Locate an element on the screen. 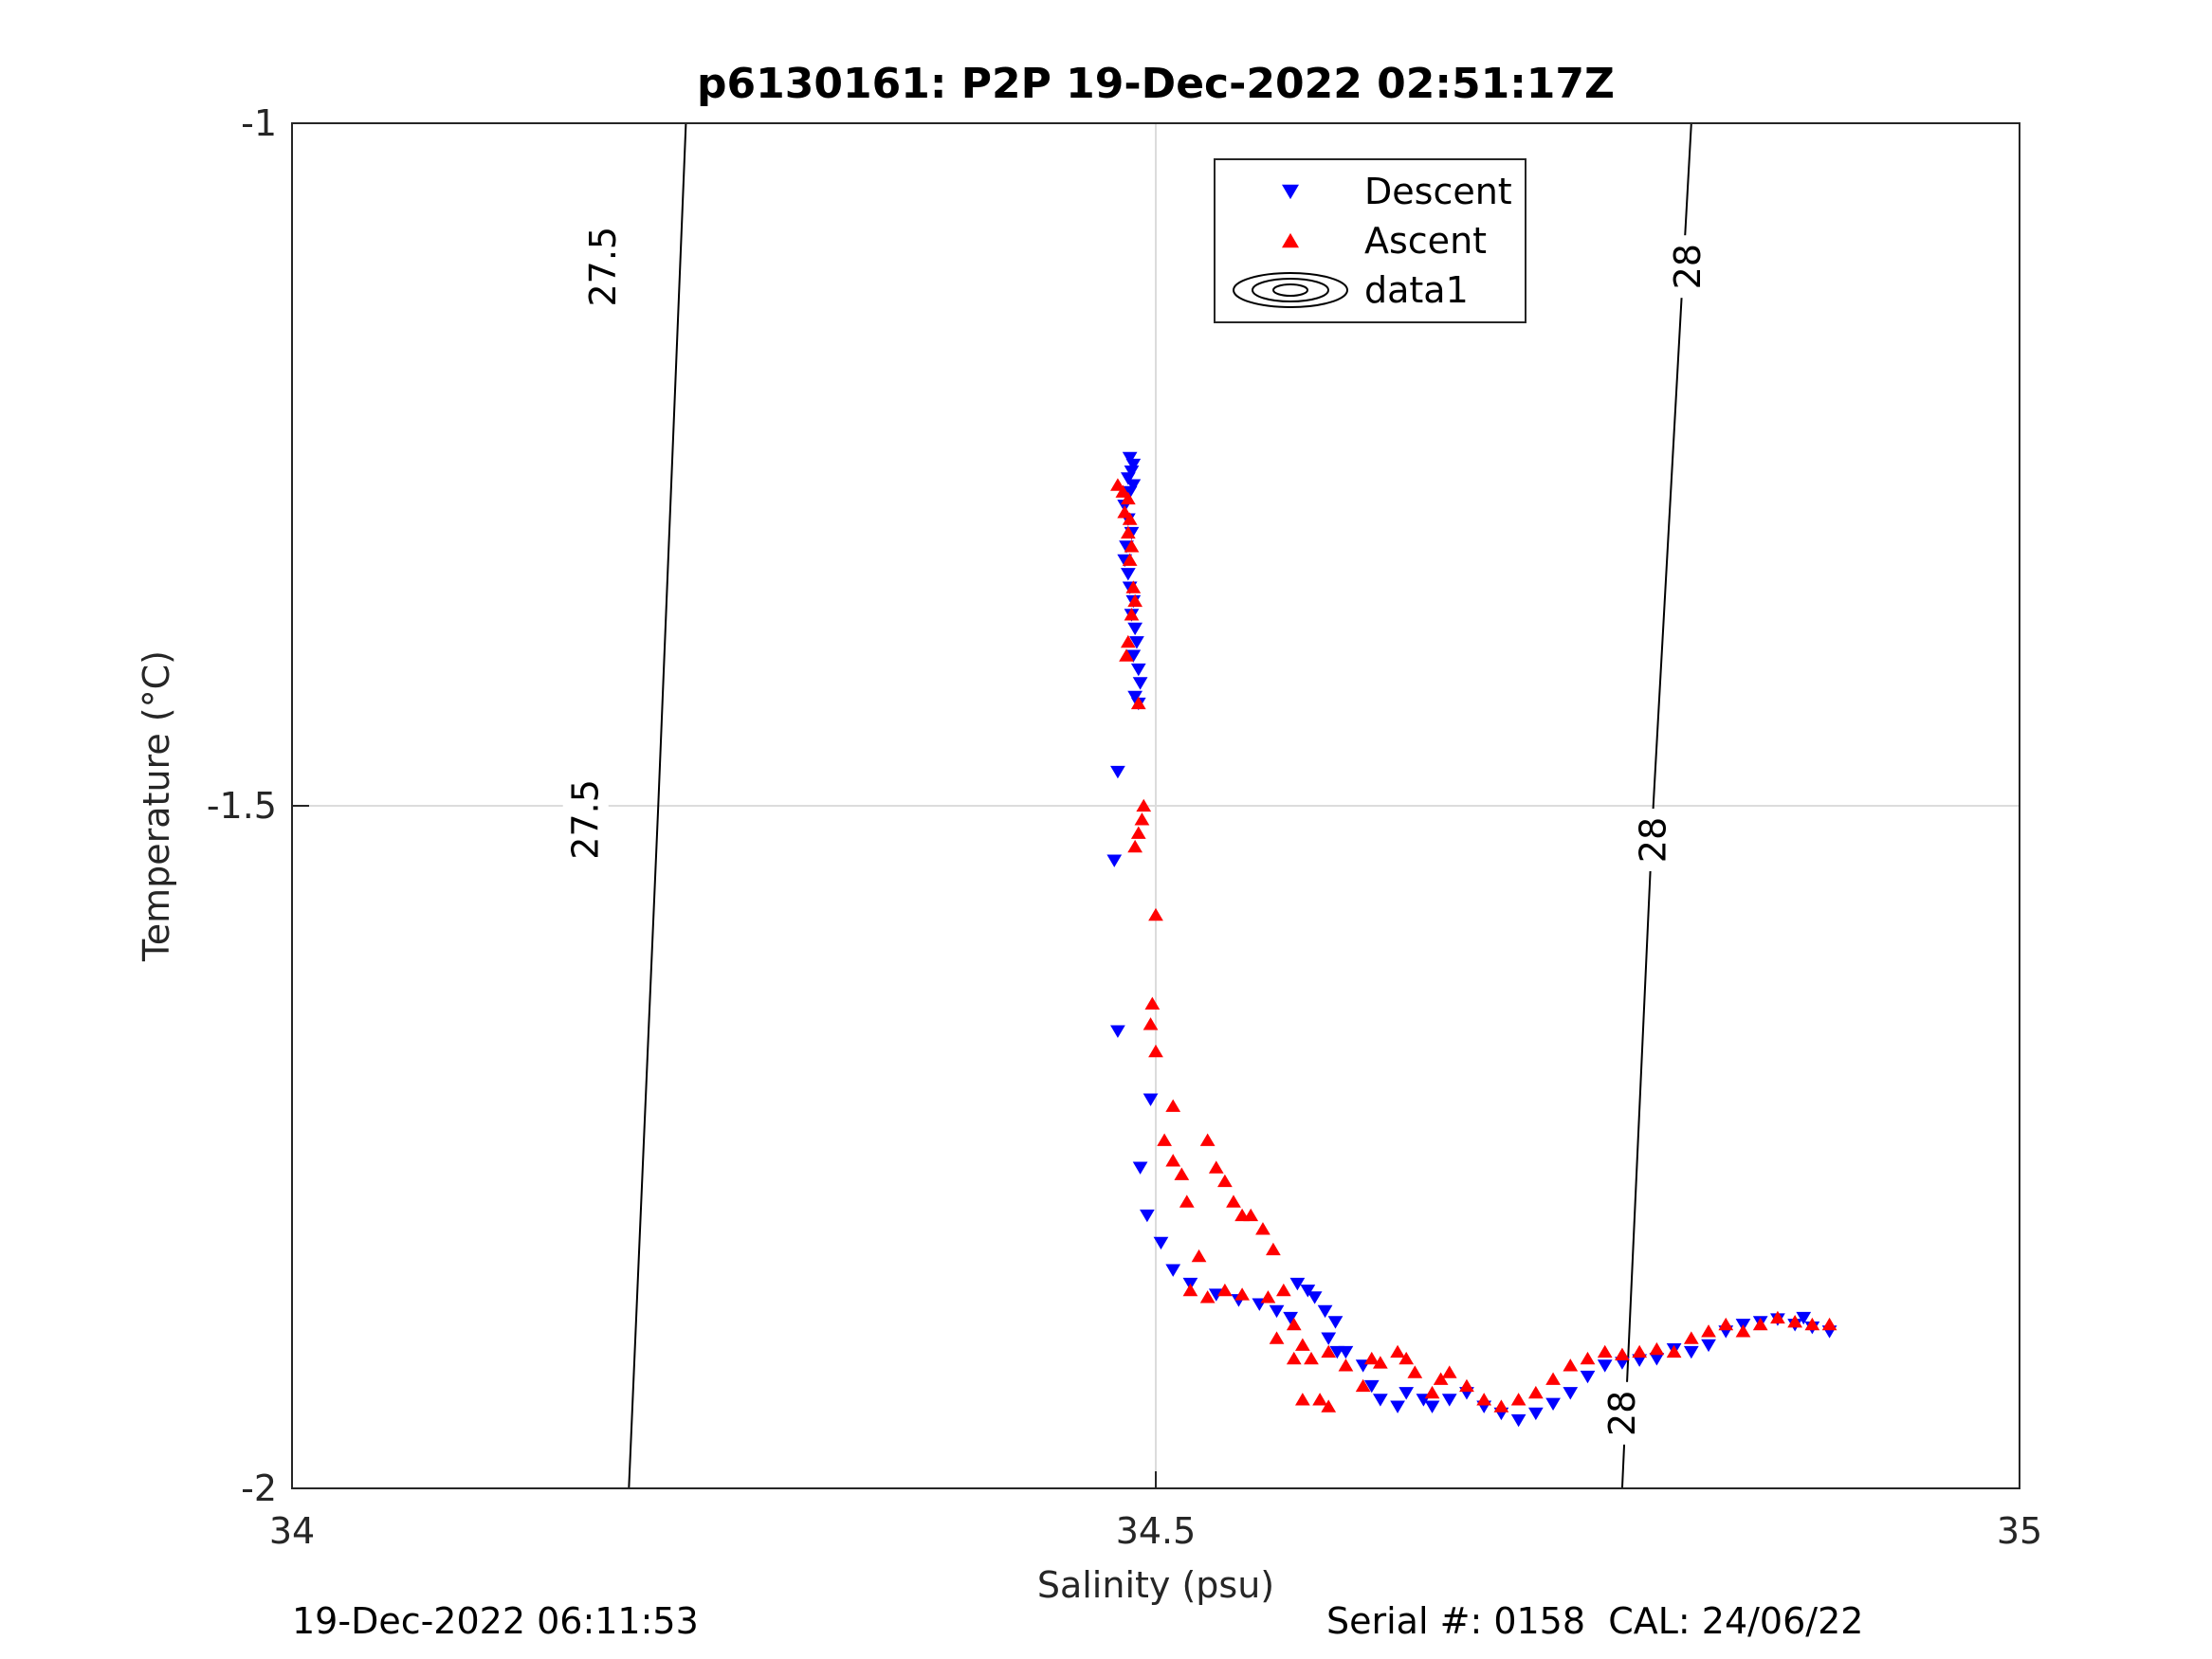 The width and height of the screenshot is (2212, 1659). legend-label: Descent is located at coordinates (1438, 191).